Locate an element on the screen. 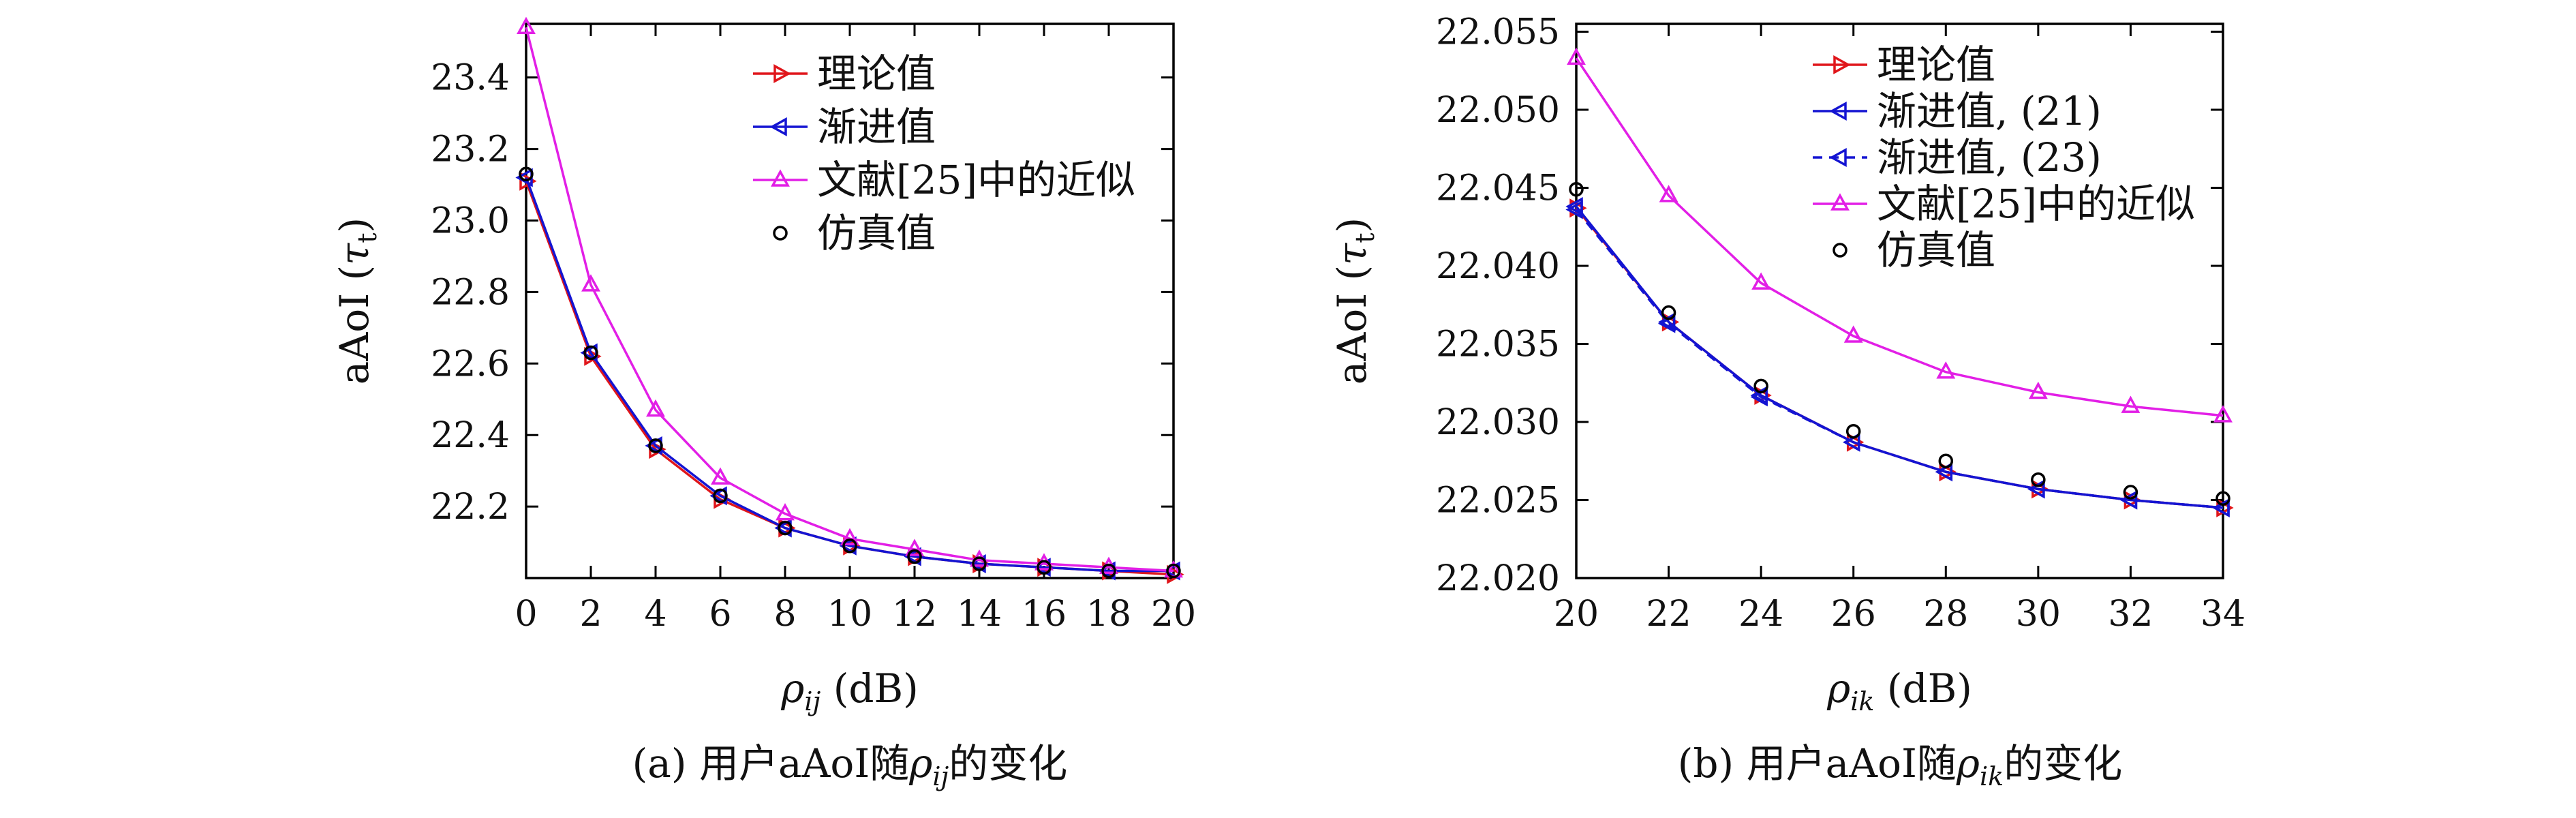 The image size is (2576, 818). x-tick-label: 18 is located at coordinates (1108, 614).